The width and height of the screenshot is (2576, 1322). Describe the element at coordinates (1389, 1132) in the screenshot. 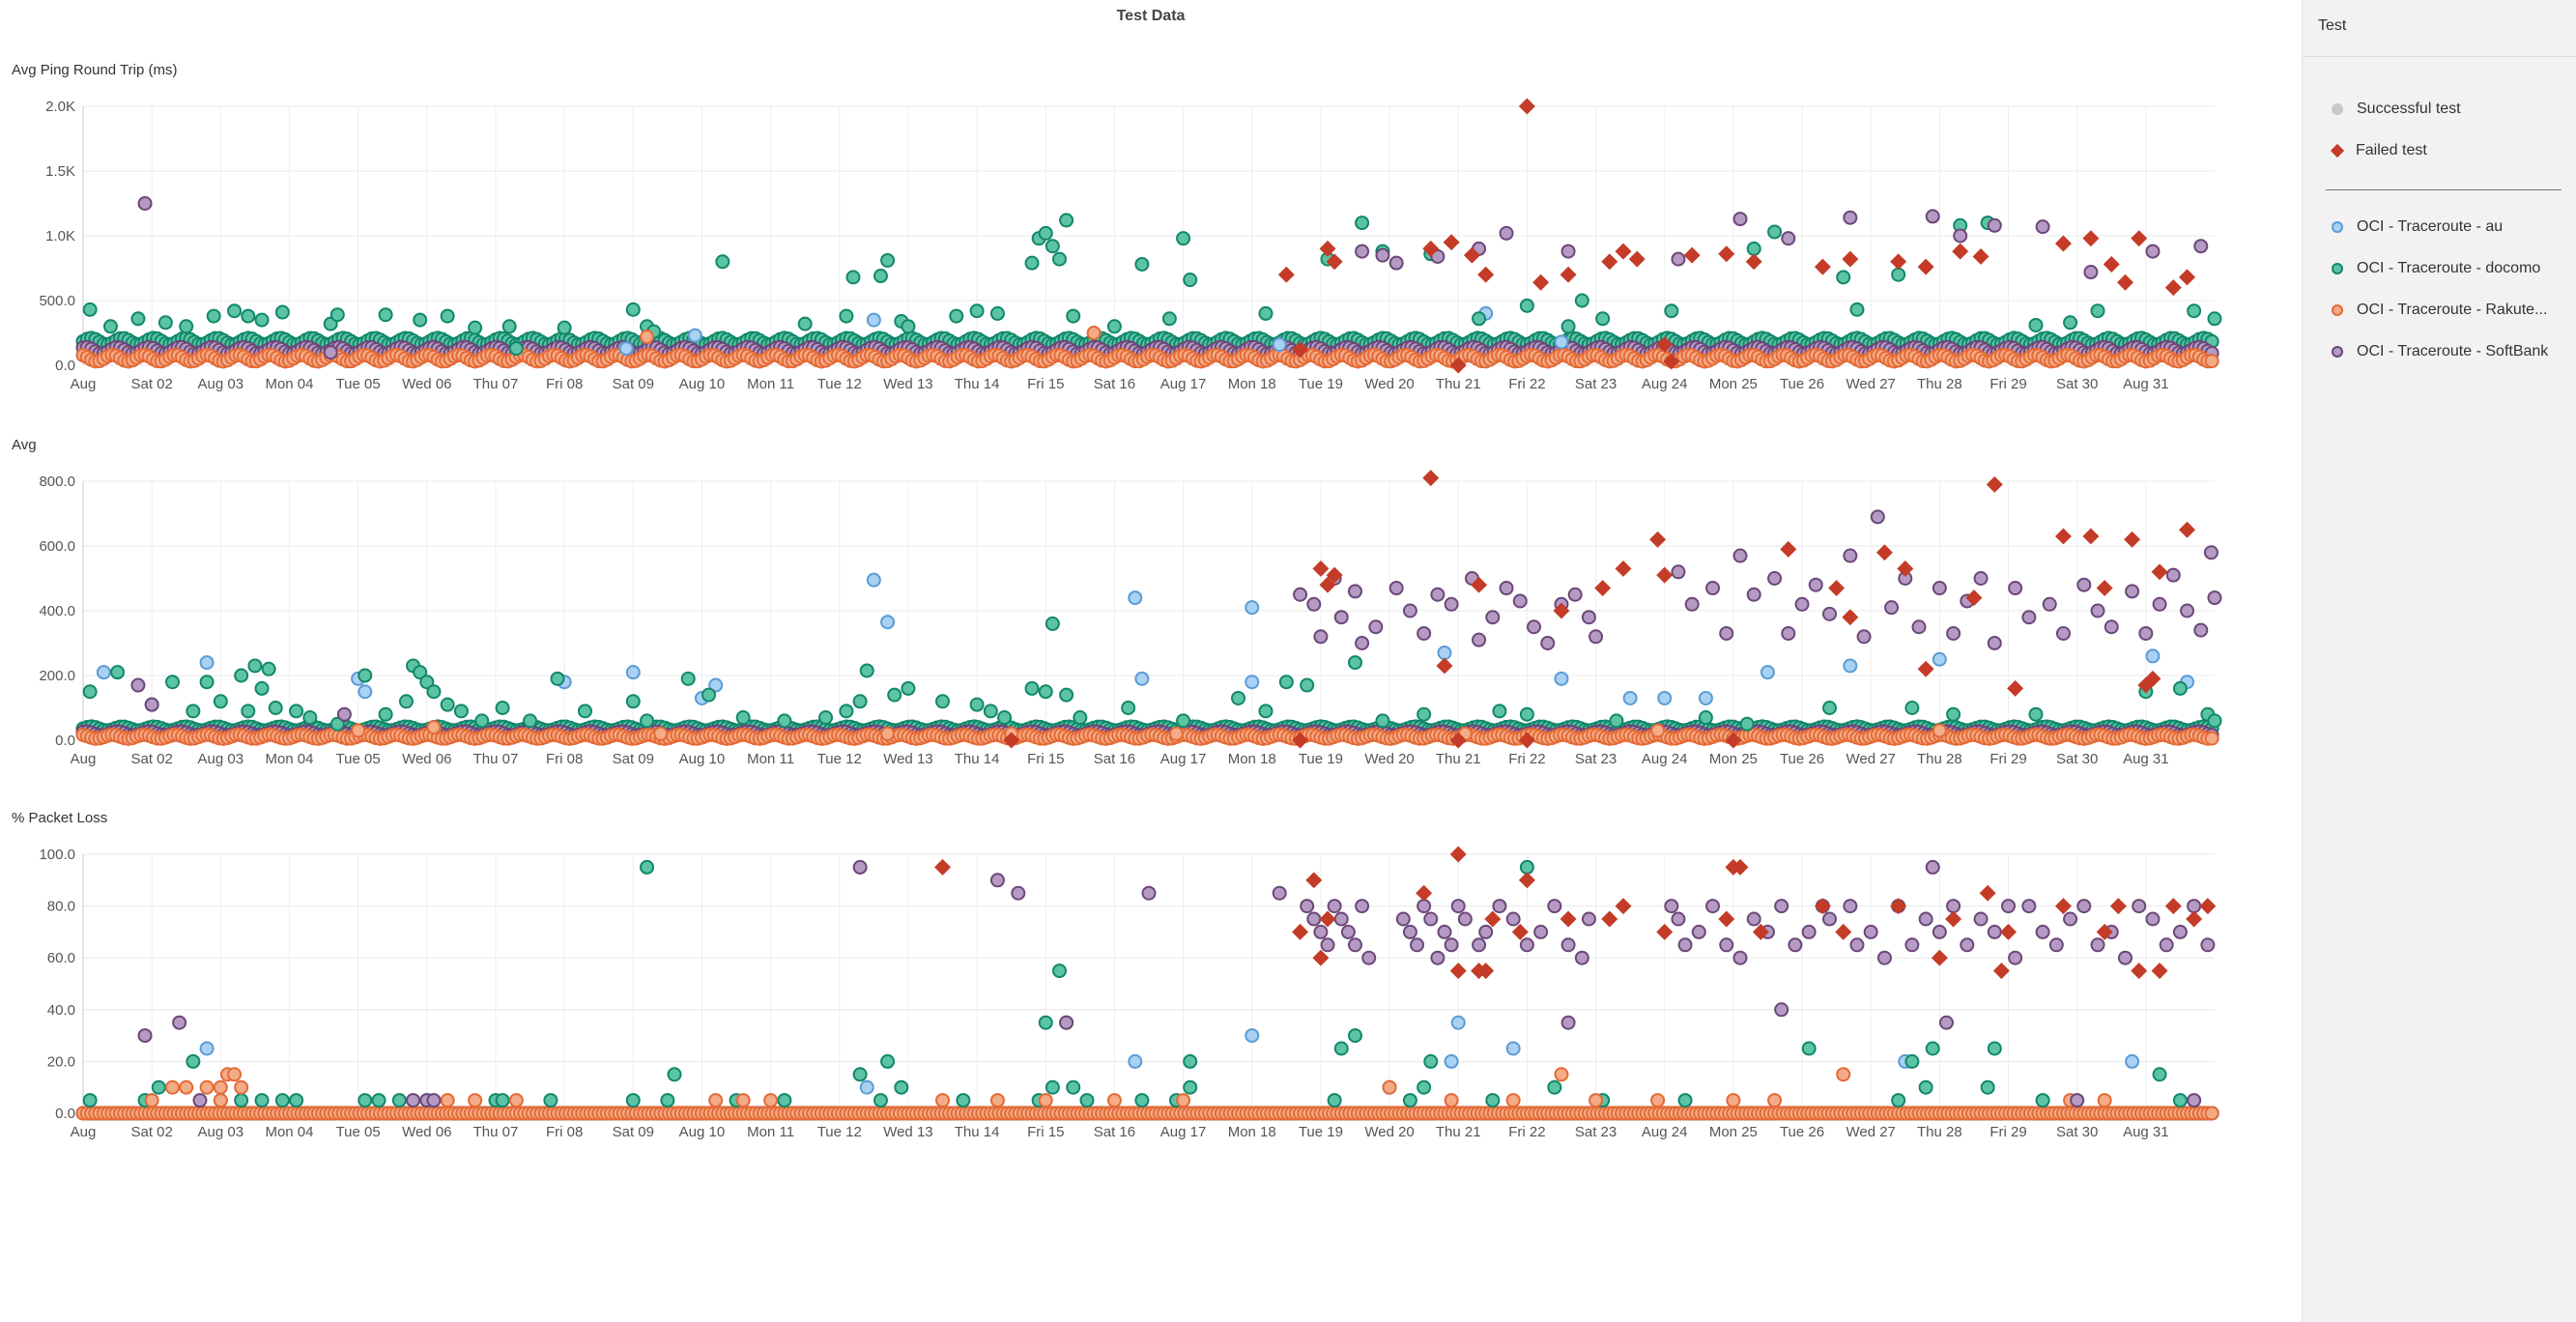

I see `x-tick-label: Wed 20` at that location.